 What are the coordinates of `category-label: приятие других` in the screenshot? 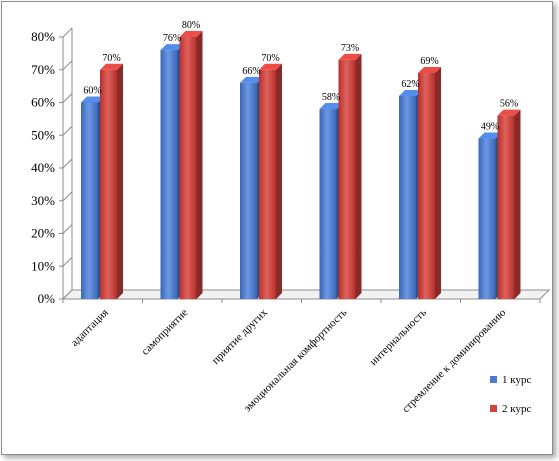 It's located at (240, 336).